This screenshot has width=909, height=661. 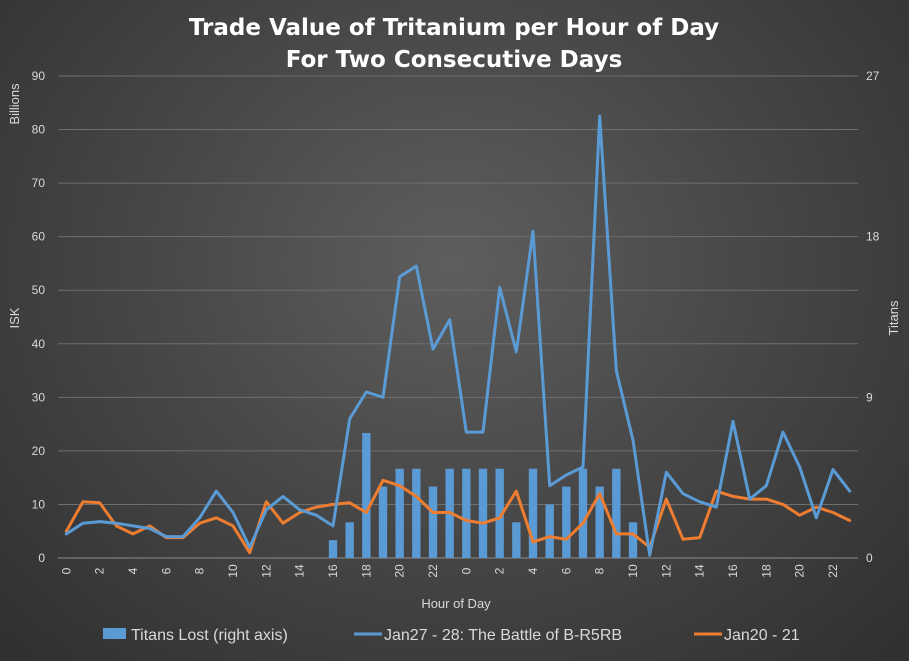 I want to click on y-left-tick-label: 70, so click(x=39, y=183).